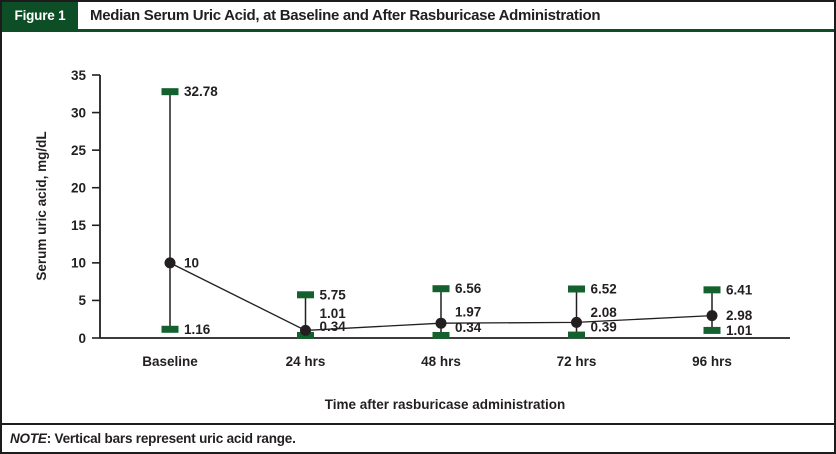 The height and width of the screenshot is (454, 836). I want to click on value-label-max: 6.56, so click(468, 288).